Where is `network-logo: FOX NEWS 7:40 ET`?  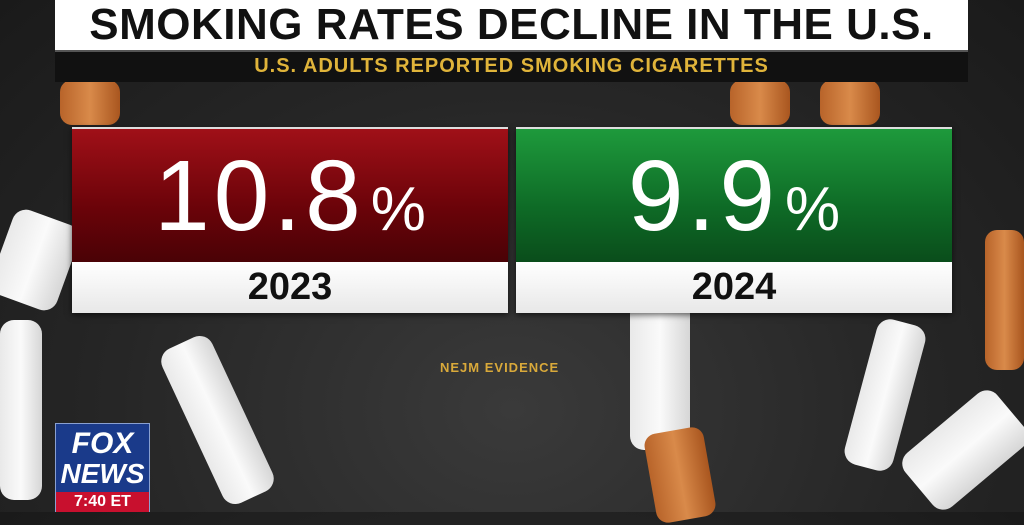
network-logo: FOX NEWS 7:40 ET is located at coordinates (102, 467).